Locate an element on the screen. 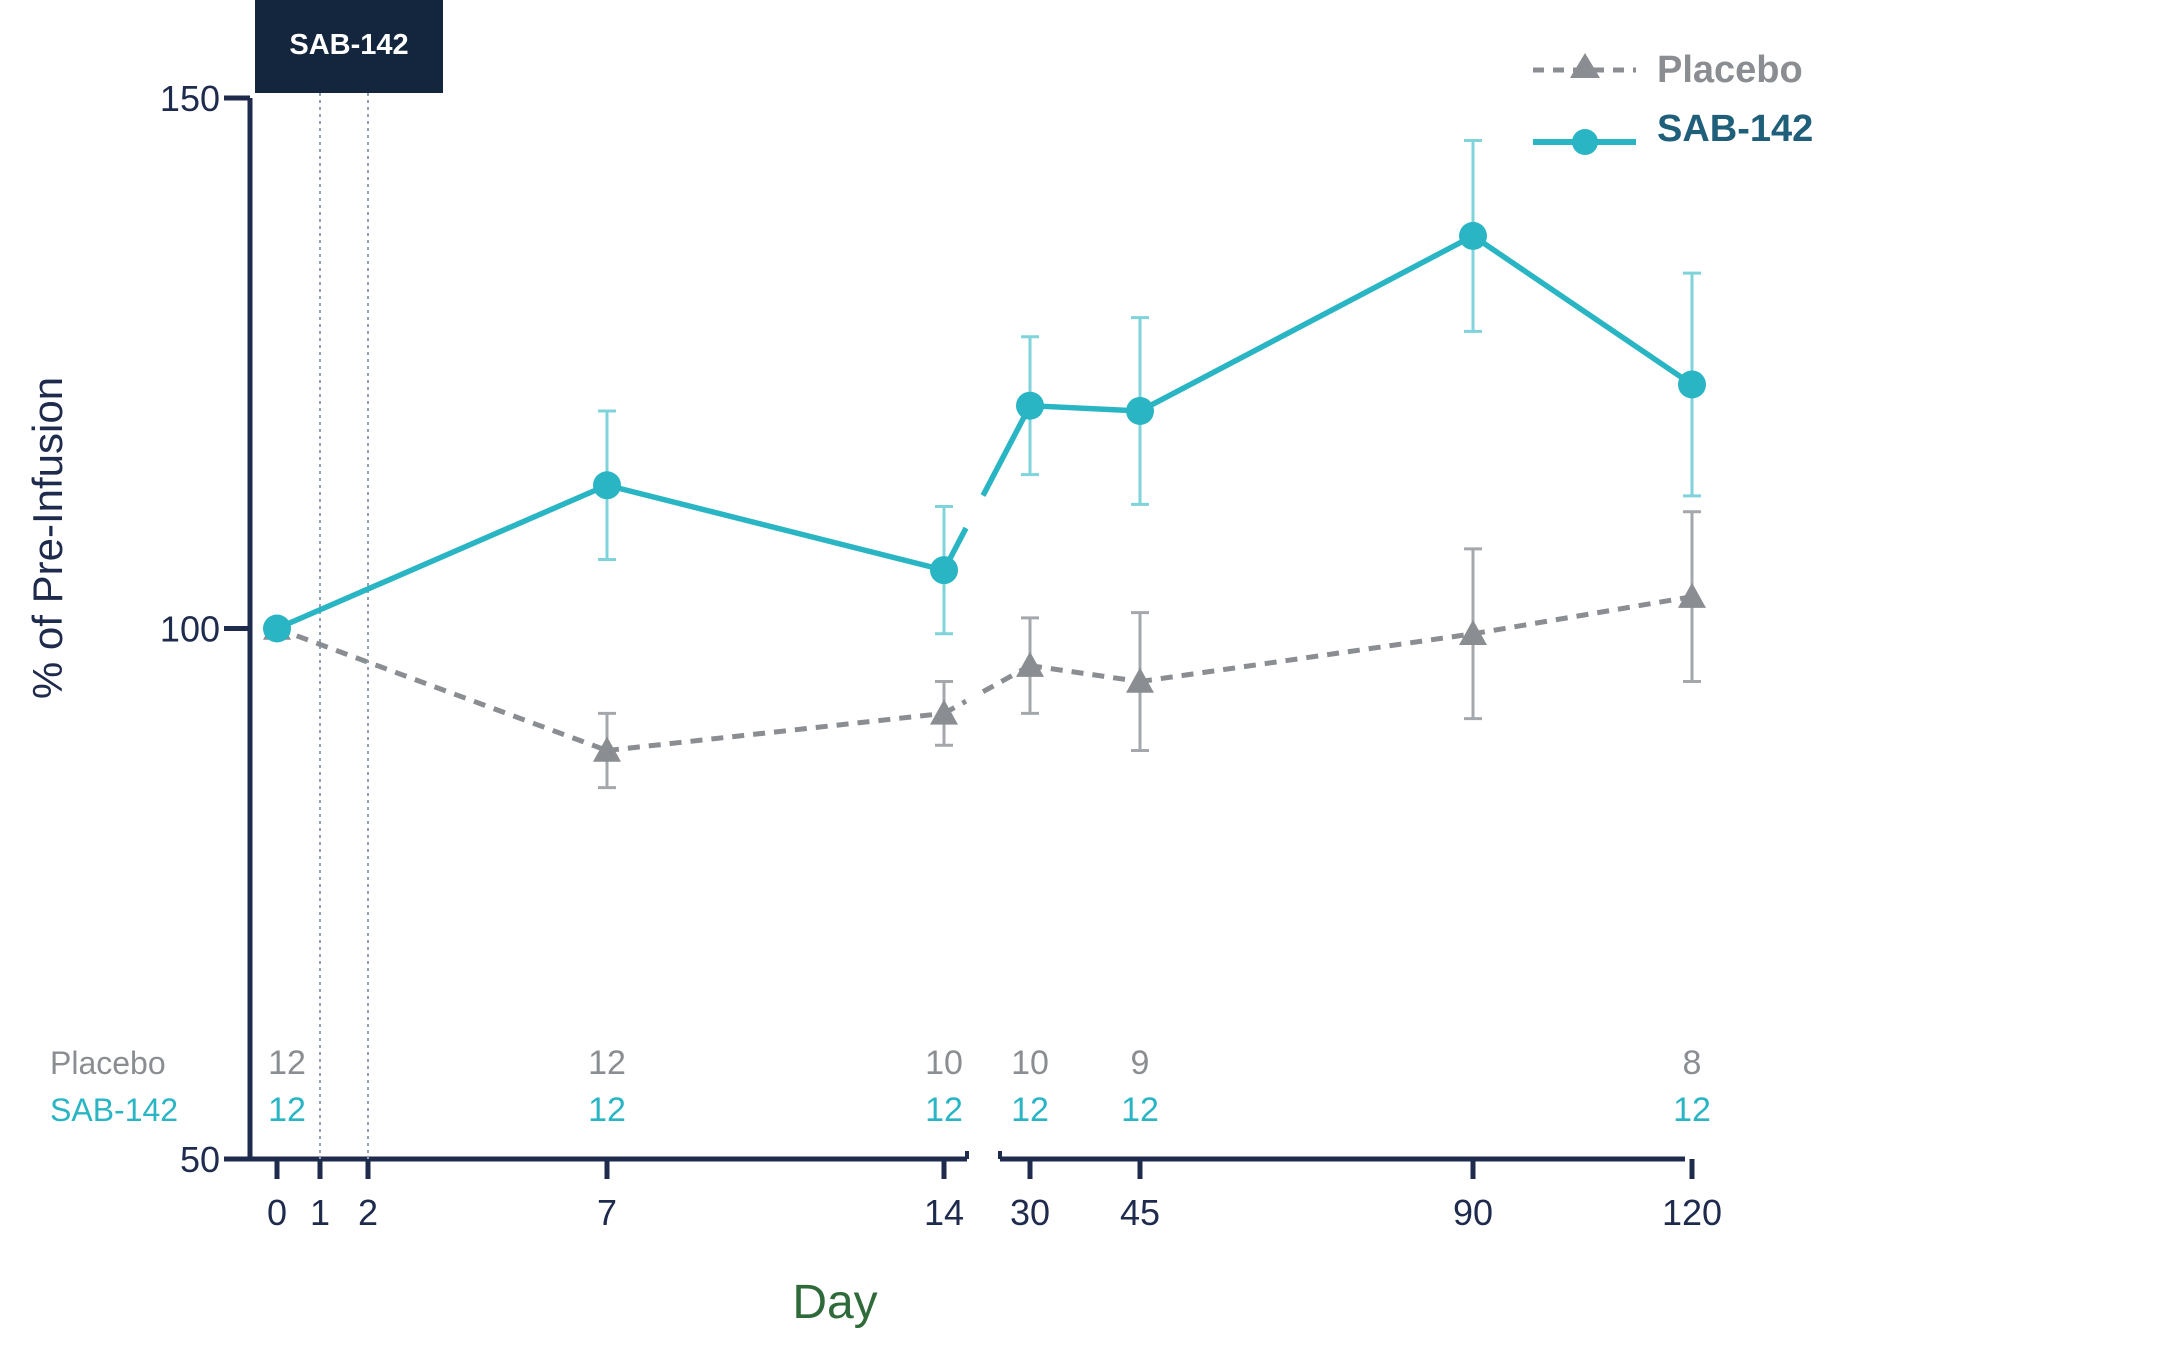 The width and height of the screenshot is (2170, 1352). legend-sab-label: SAB-142 is located at coordinates (1735, 129).